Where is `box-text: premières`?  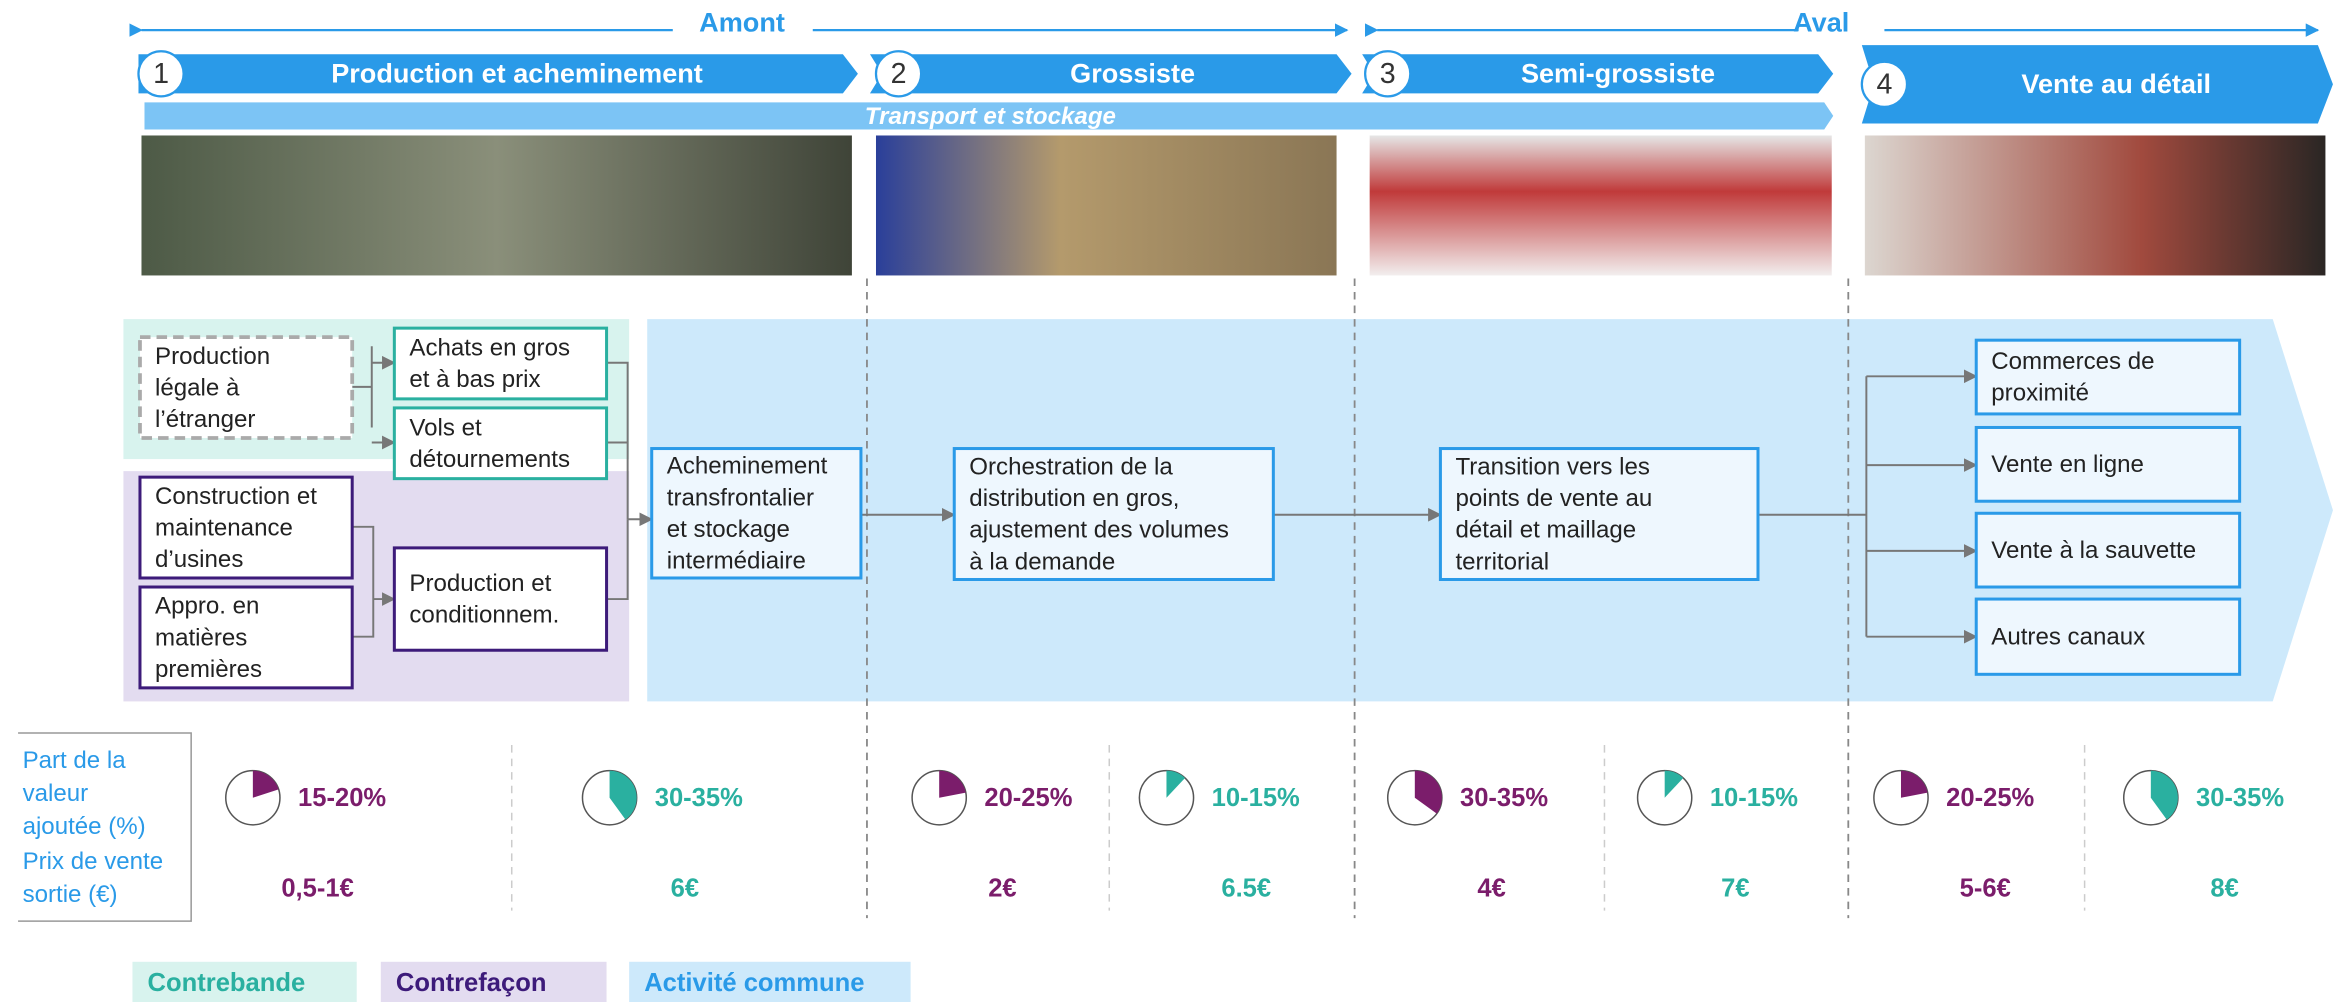
box-text: premières is located at coordinates (208, 669).